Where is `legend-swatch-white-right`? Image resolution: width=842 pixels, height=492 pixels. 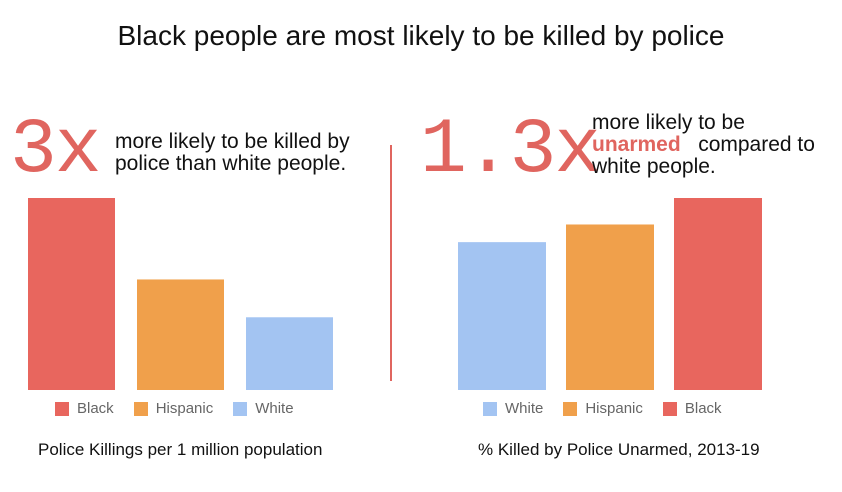
legend-swatch-white-right is located at coordinates (490, 408).